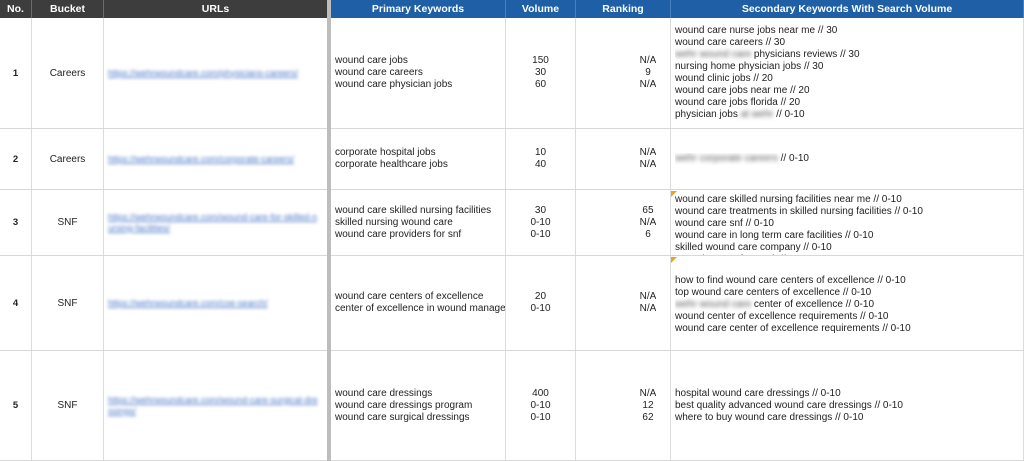 This screenshot has width=1024, height=461. What do you see at coordinates (16, 222) in the screenshot?
I see `cell-no: 3` at bounding box center [16, 222].